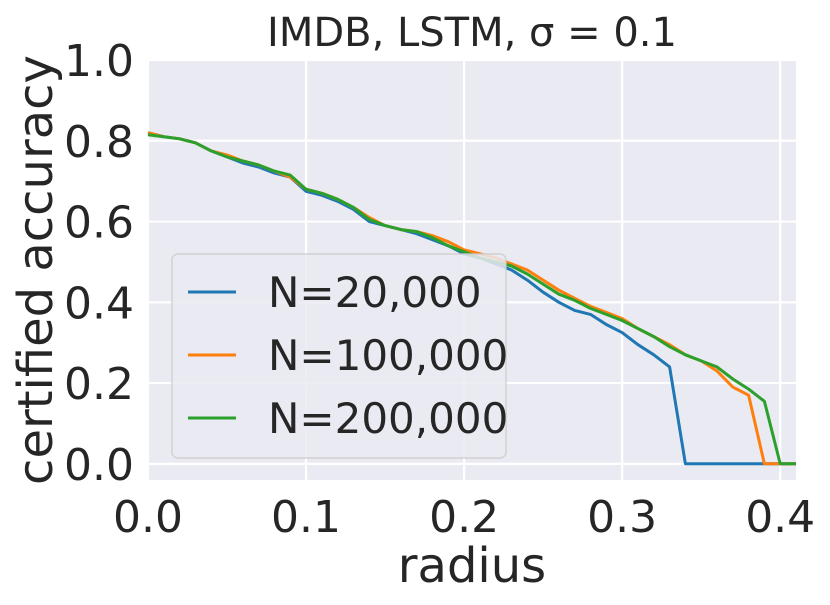  I want to click on chart-title: IMDB, LSTM, σ = 0.1, so click(472, 33).